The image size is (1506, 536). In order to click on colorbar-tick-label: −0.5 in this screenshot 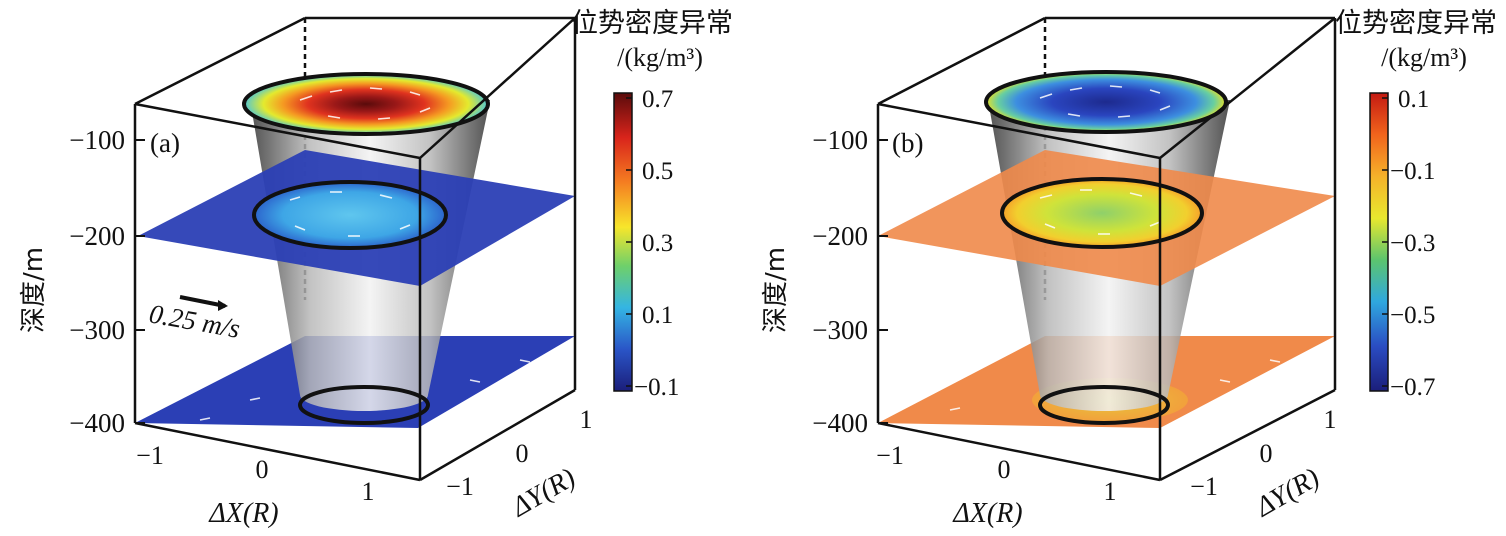, I will do `click(1412, 315)`.